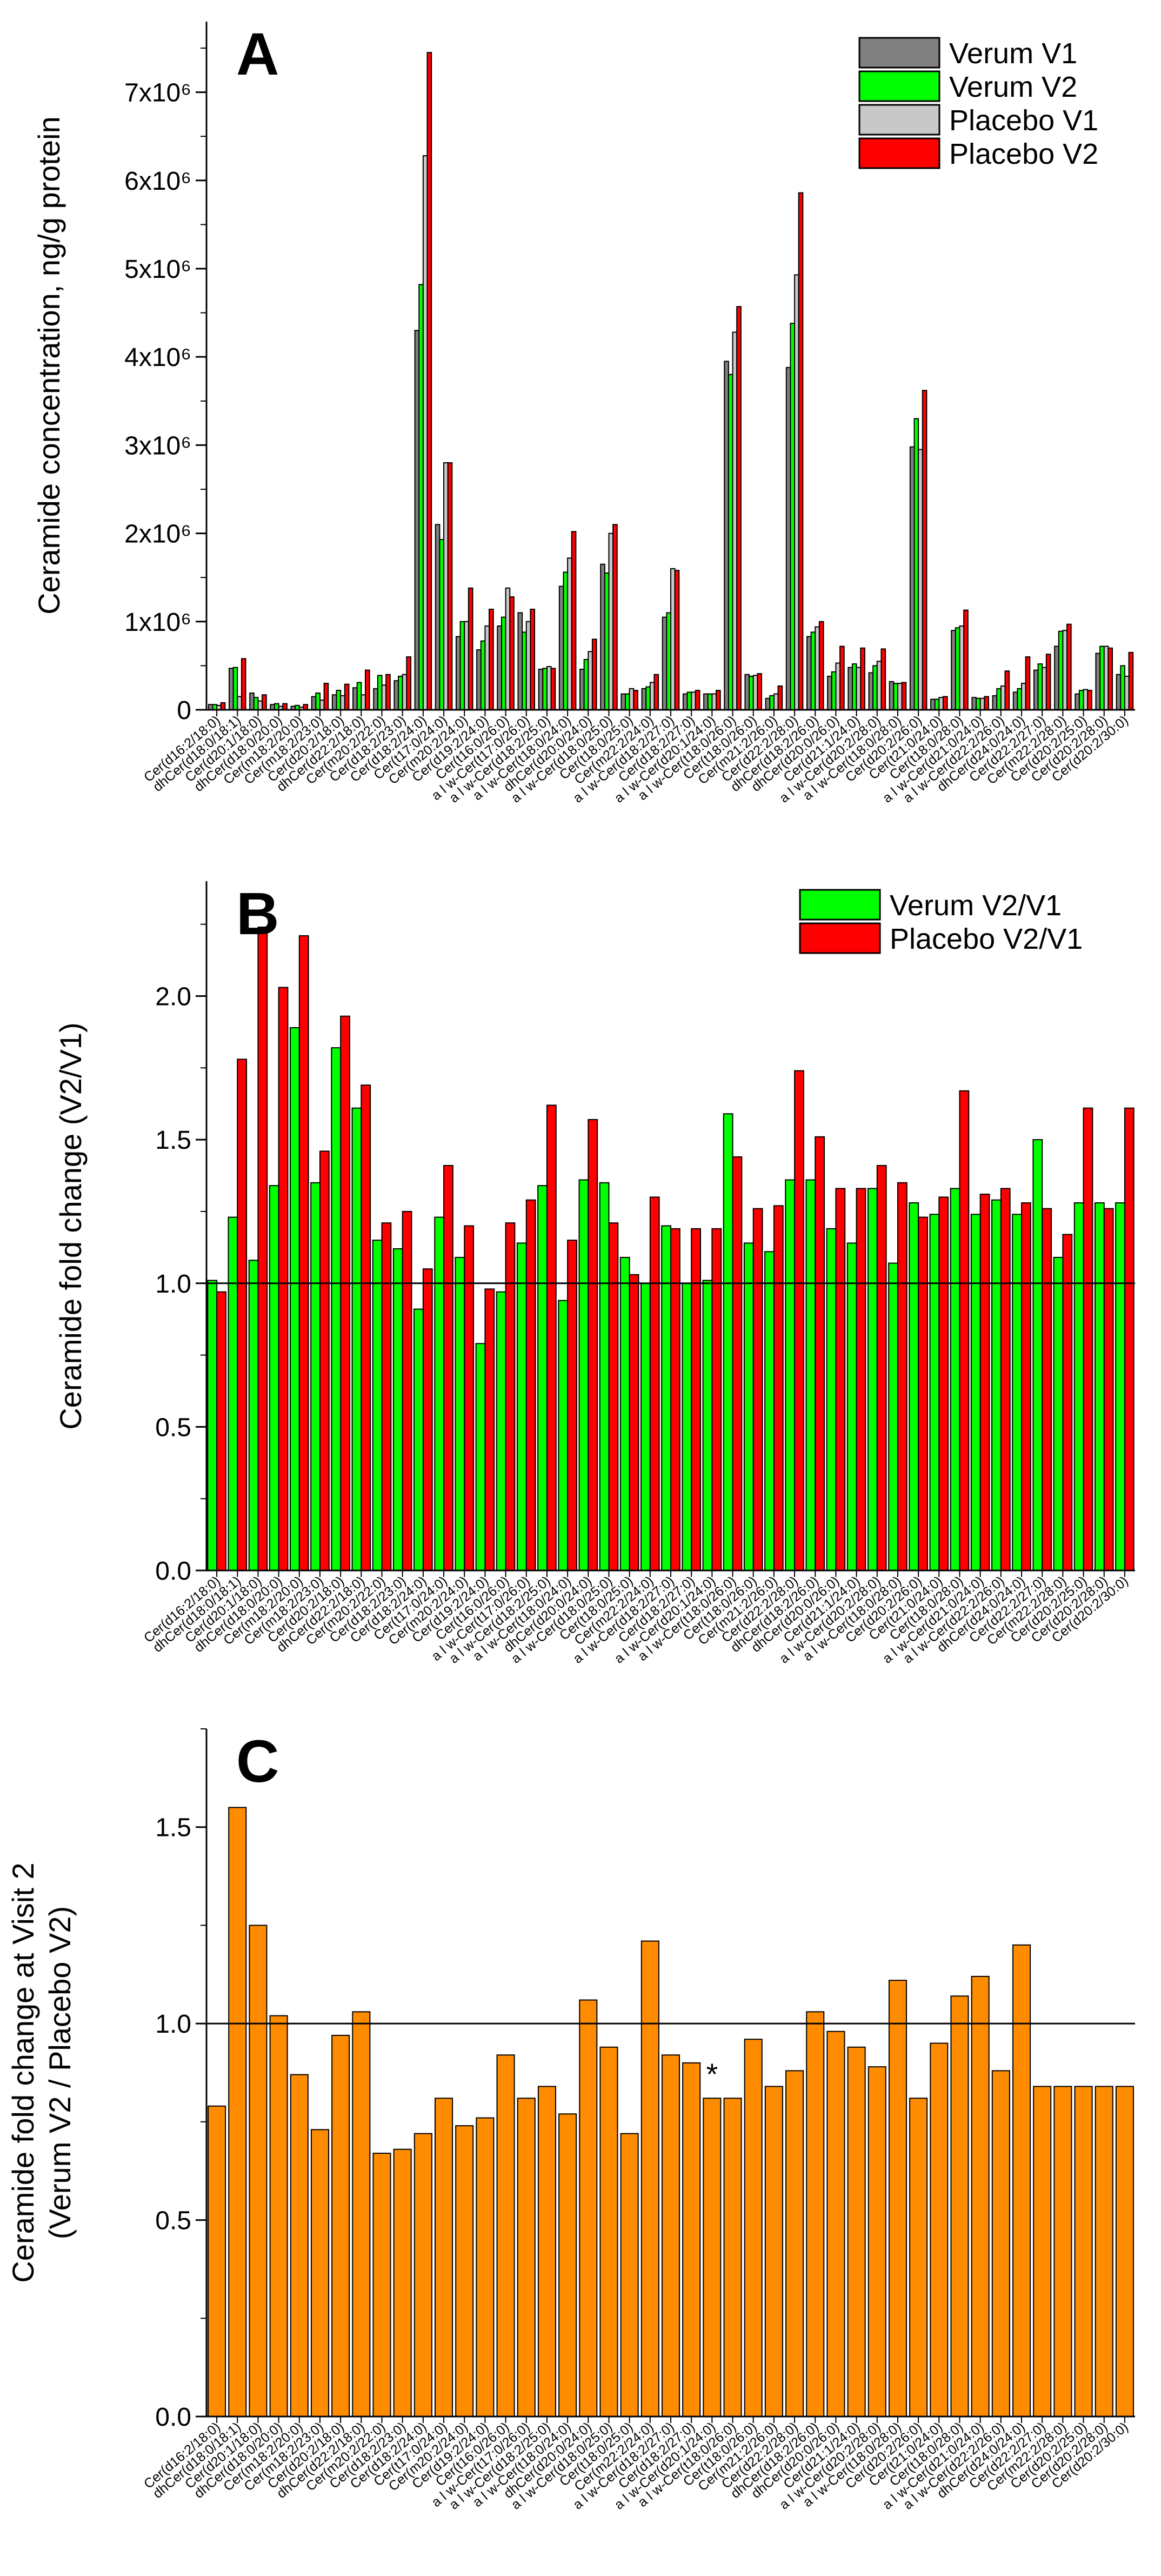 Image resolution: width=1161 pixels, height=2576 pixels. Describe the element at coordinates (173, 997) in the screenshot. I see `y-tick-label: 2.0` at that location.